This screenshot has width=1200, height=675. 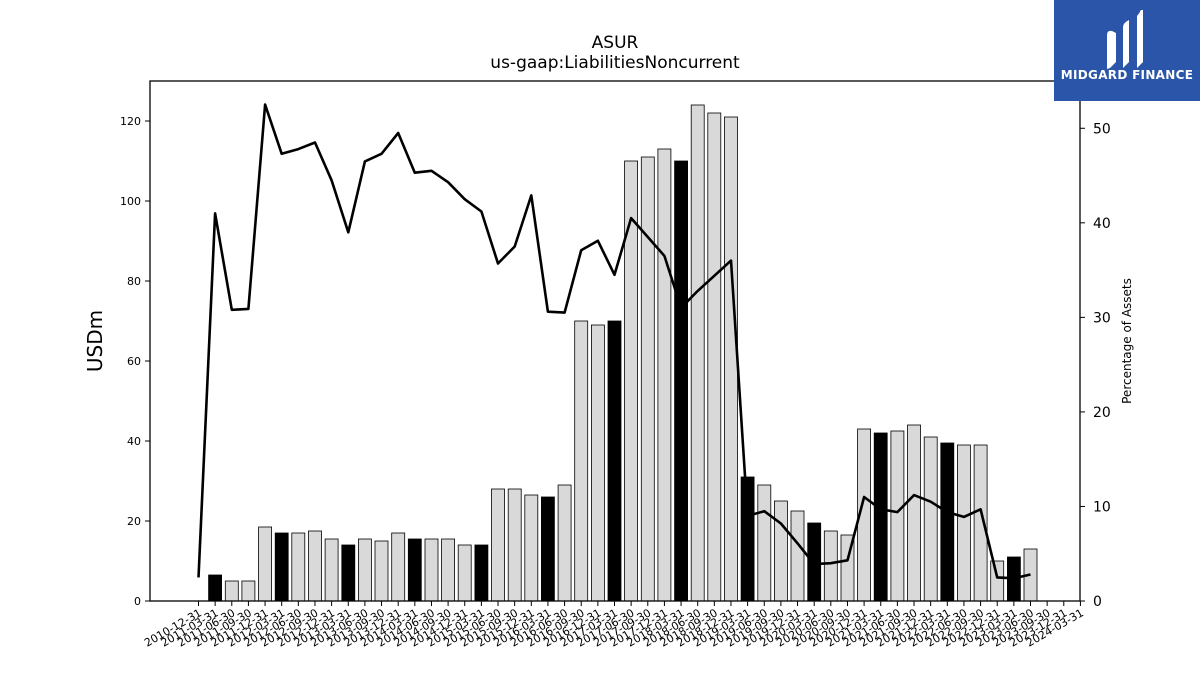 I want to click on y2-tick-label: 20, so click(x=1102, y=413).